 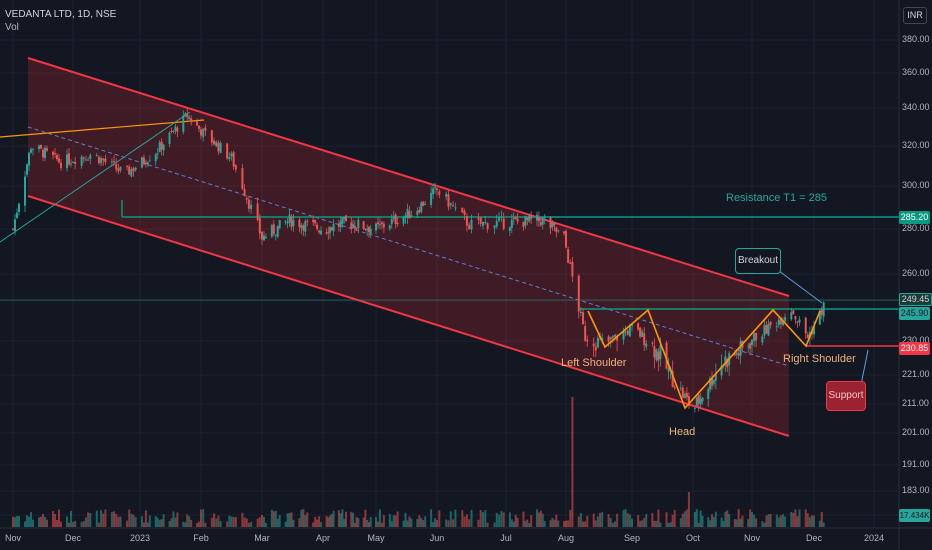 What do you see at coordinates (916, 490) in the screenshot?
I see `price-scale-label: 183.00` at bounding box center [916, 490].